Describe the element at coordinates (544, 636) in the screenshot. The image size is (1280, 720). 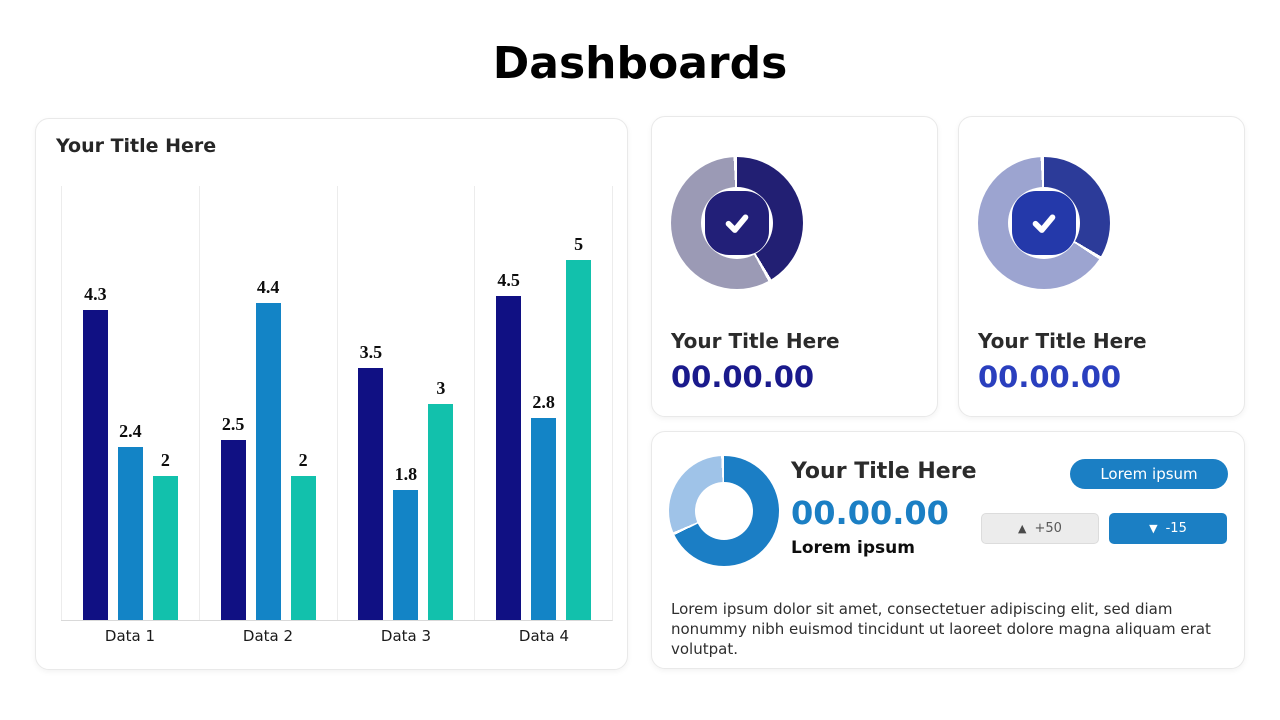
I see `category-label: Data 4` at that location.